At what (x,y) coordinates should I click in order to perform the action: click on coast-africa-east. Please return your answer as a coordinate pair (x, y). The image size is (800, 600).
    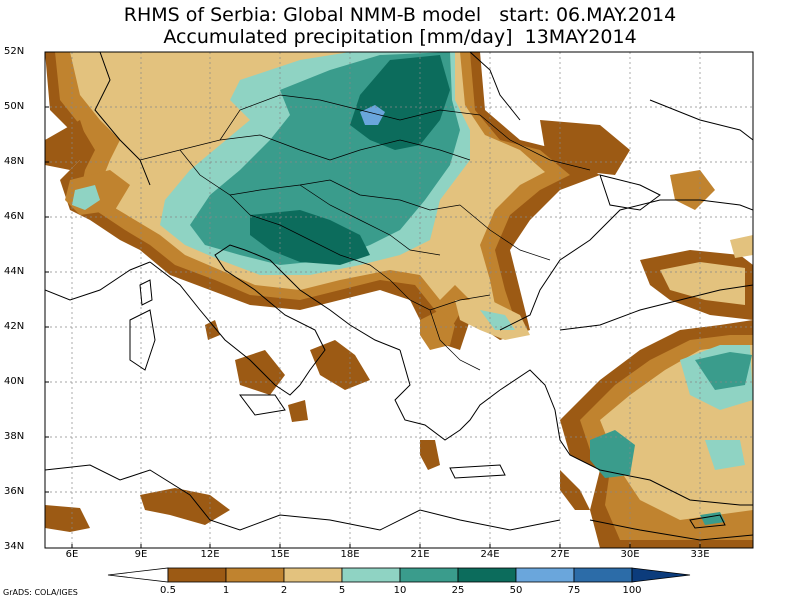
    Looking at the image, I should click on (671, 530).